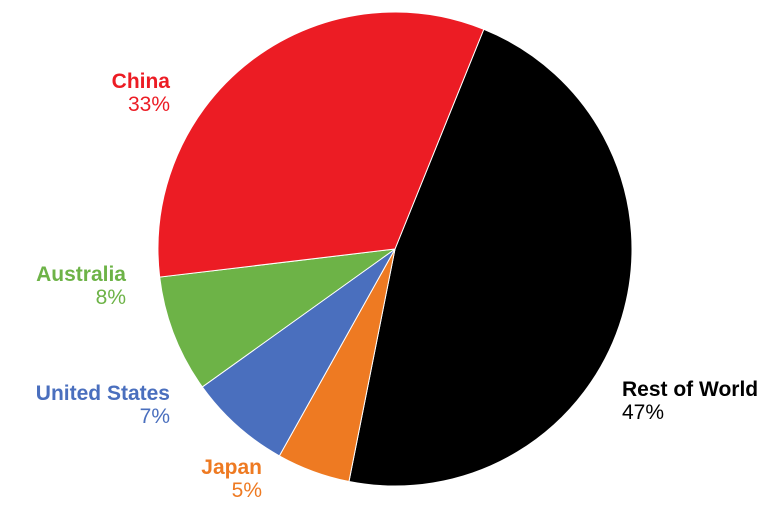  I want to click on label-japan-name: Japan, so click(231, 467).